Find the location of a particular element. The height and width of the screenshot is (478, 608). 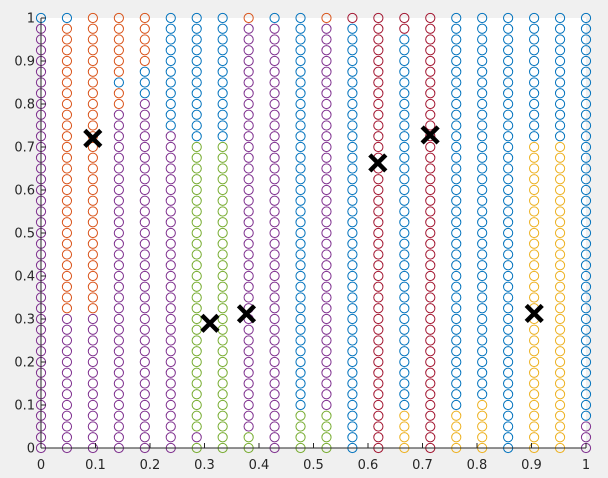

x-tick-label: 0.9 is located at coordinates (531, 465).